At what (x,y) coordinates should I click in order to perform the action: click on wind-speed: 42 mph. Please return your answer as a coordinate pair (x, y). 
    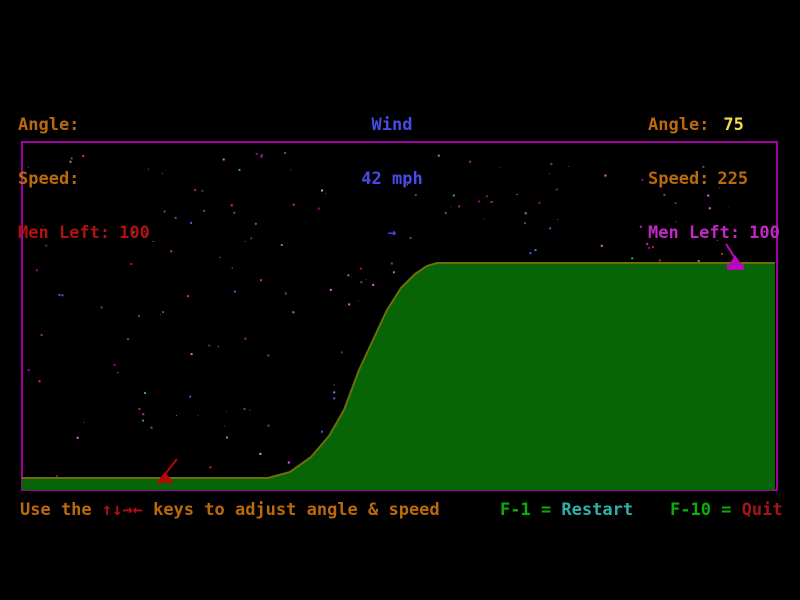
    Looking at the image, I should click on (392, 179).